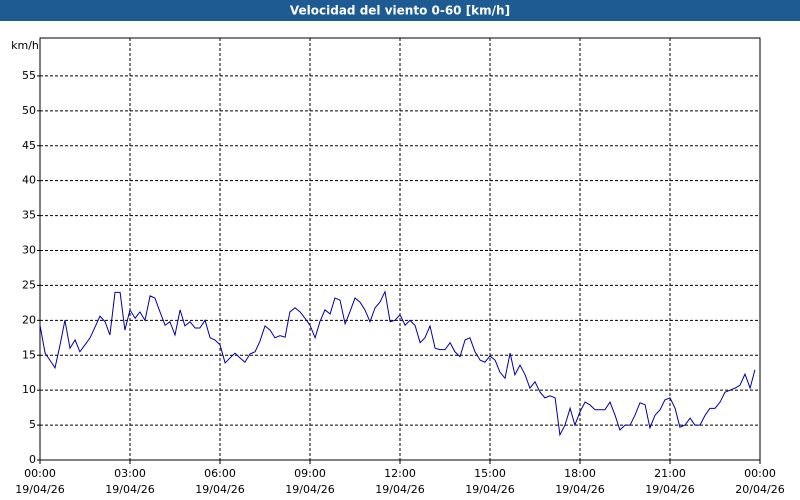 Image resolution: width=800 pixels, height=500 pixels. I want to click on y-tick-label: 30, so click(29, 250).